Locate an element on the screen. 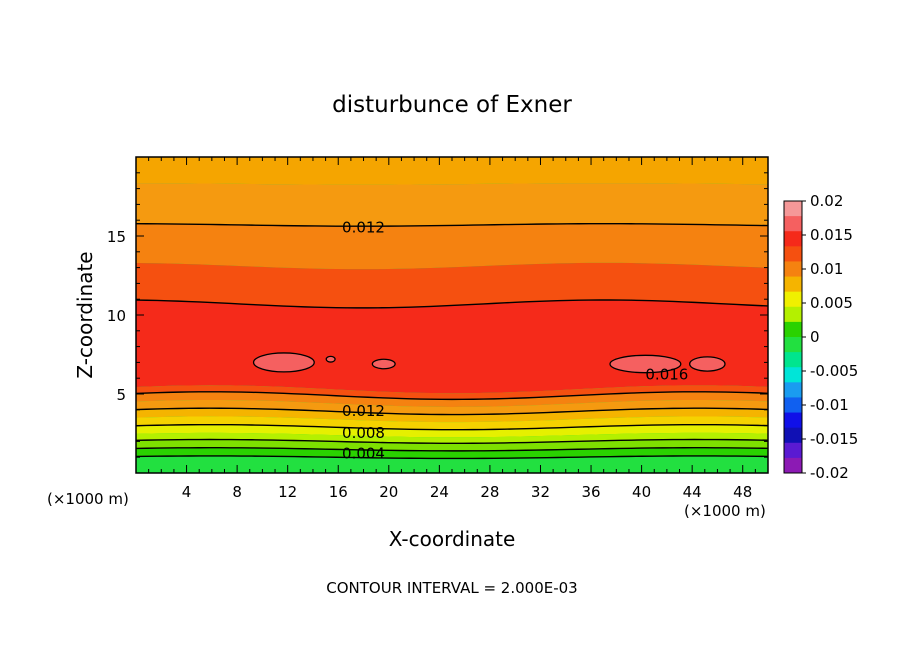 Image resolution: width=904 pixels, height=654 pixels. y-tick-labels: 5 10 15 is located at coordinates (116, 316).